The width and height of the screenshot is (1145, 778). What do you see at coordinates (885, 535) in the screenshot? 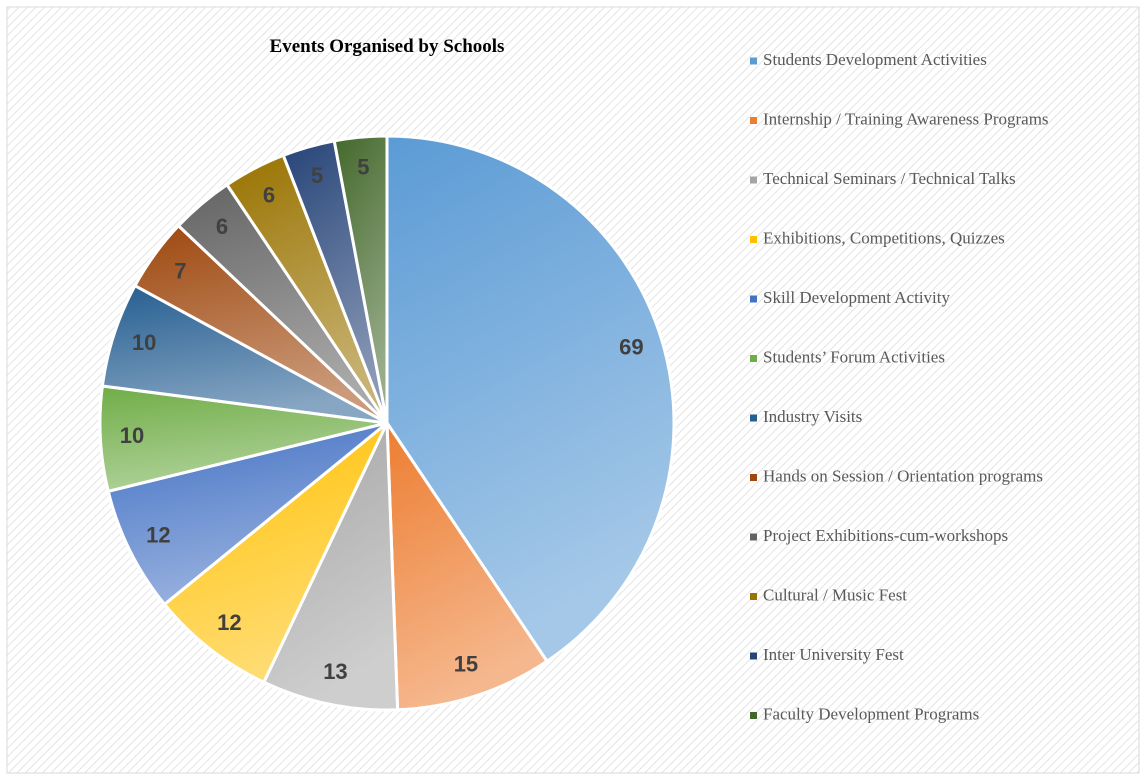
I see `legend-label: Project Exhibitions-cum-workshops` at bounding box center [885, 535].